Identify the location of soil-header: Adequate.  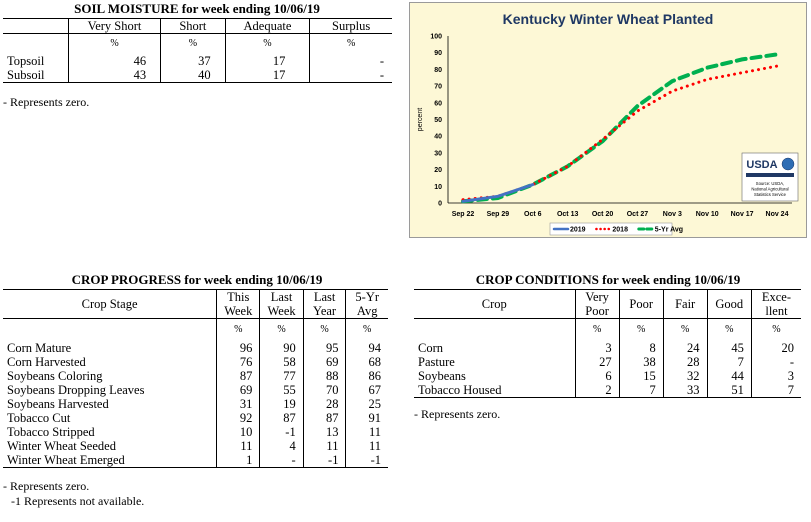
(267, 26).